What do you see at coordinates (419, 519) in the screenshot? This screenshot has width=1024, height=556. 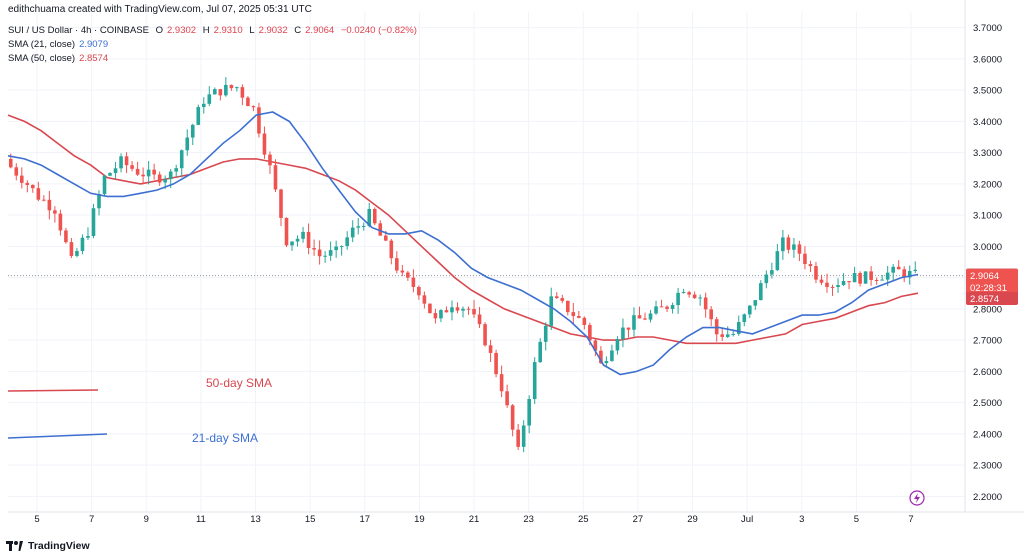 I see `x-tick-label: 19` at bounding box center [419, 519].